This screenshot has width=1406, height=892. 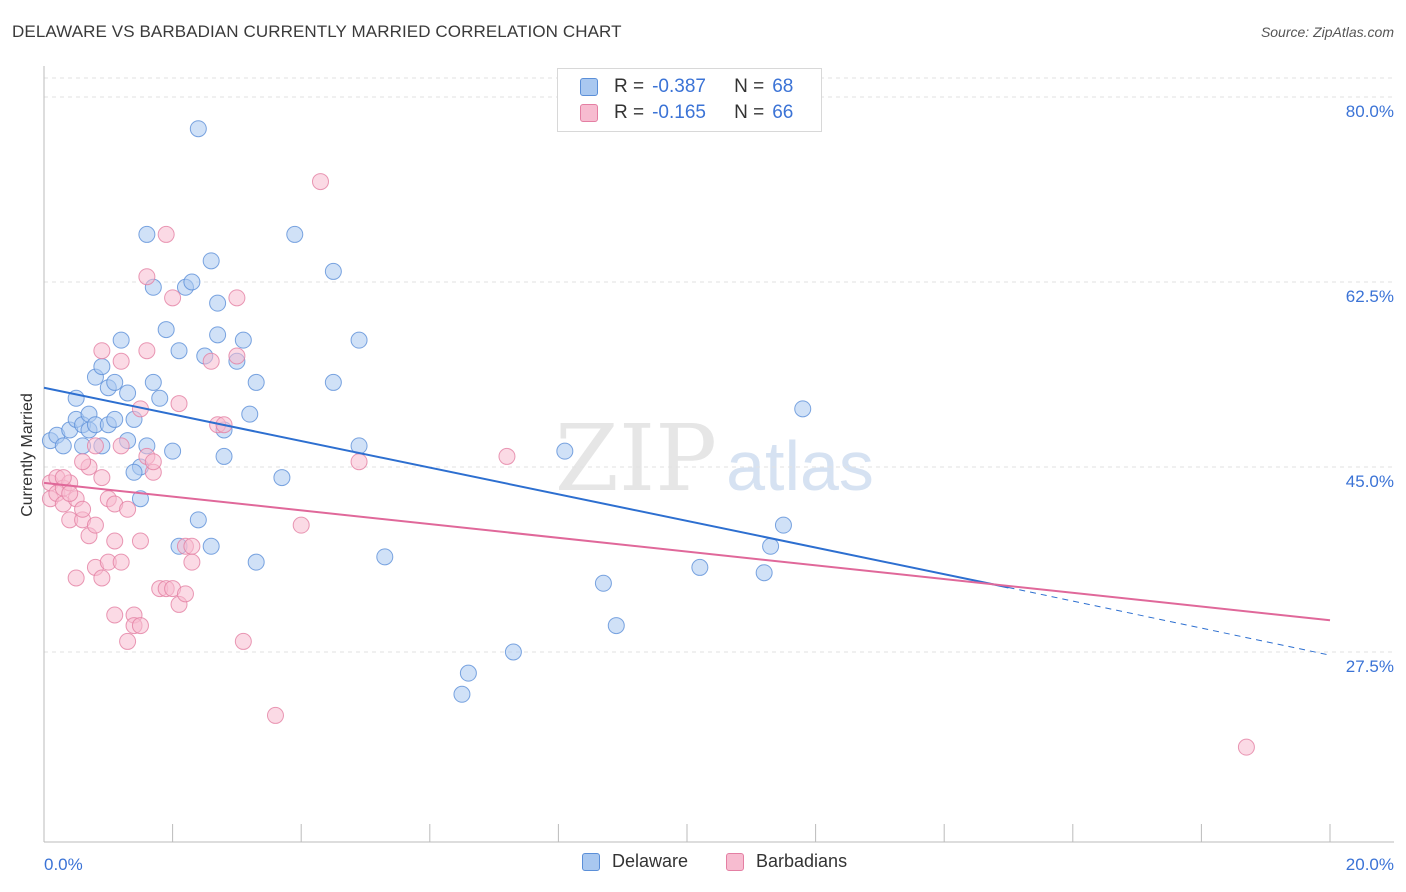 I want to click on barbadian-swatch, so click(x=589, y=113).